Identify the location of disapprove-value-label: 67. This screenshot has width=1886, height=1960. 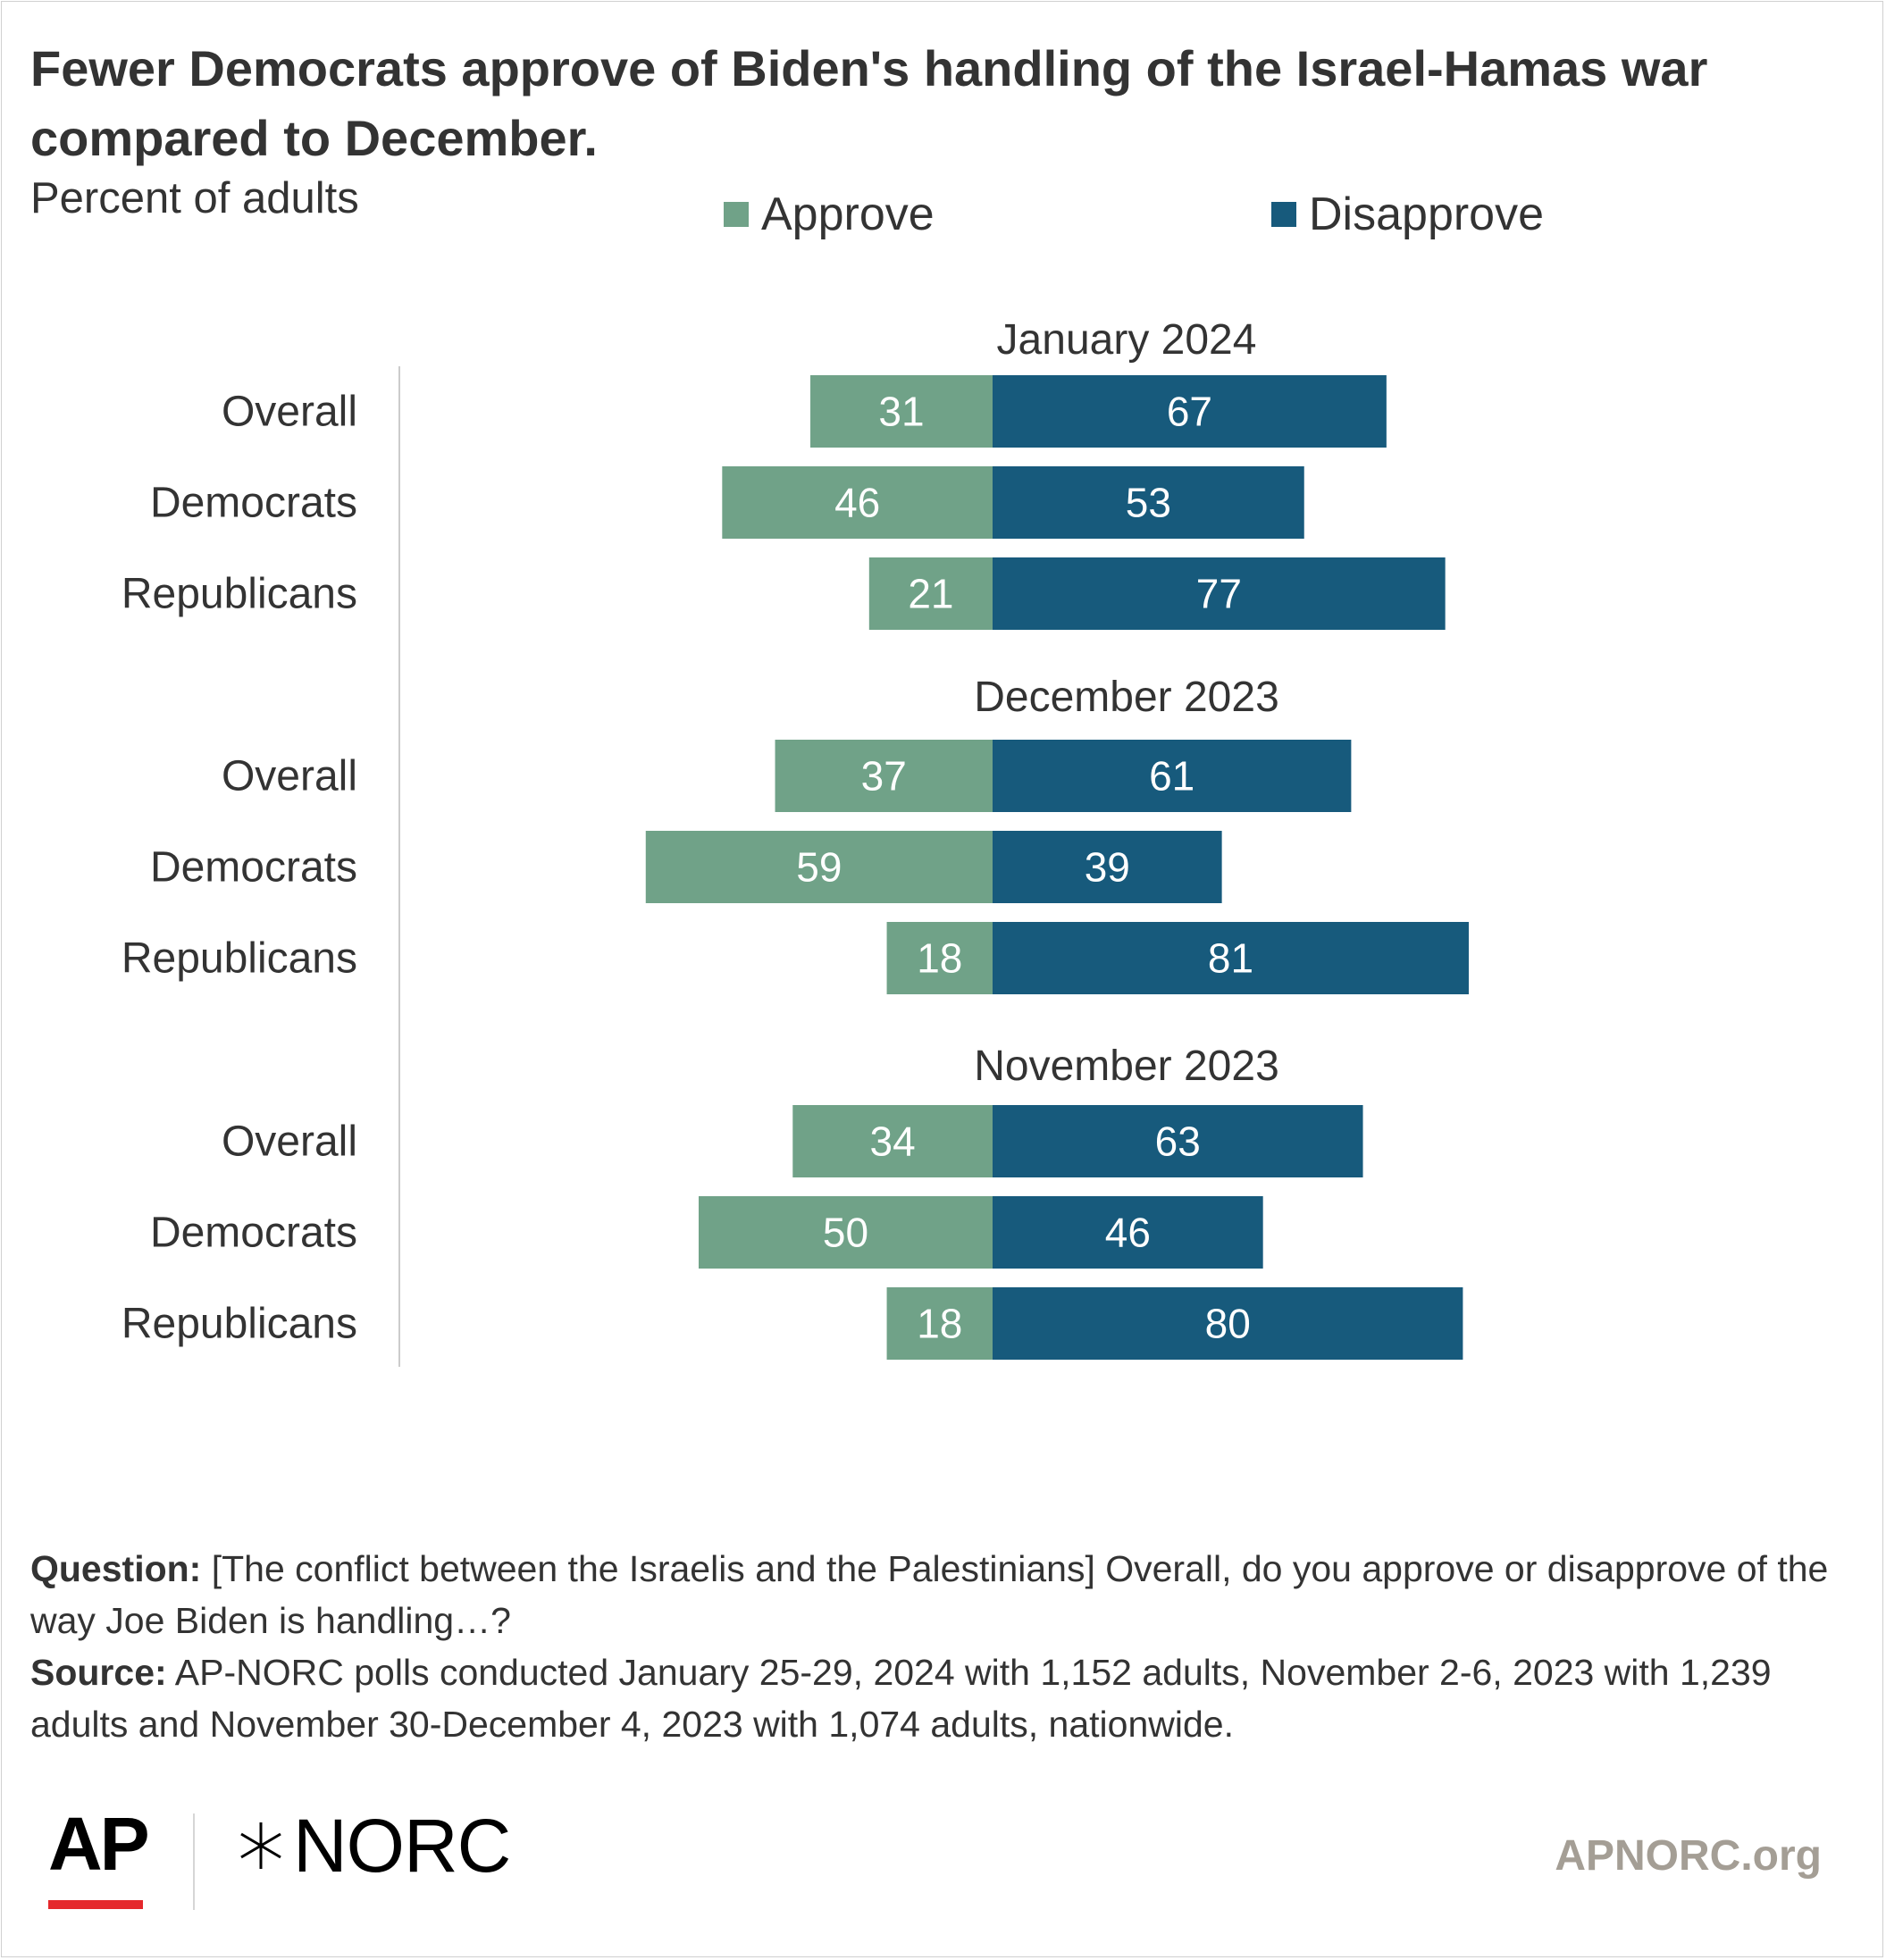
(1189, 412).